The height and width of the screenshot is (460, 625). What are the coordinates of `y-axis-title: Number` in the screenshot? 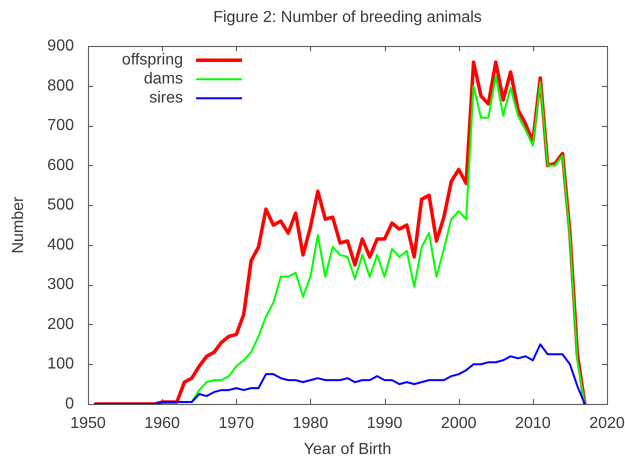 It's located at (19, 225).